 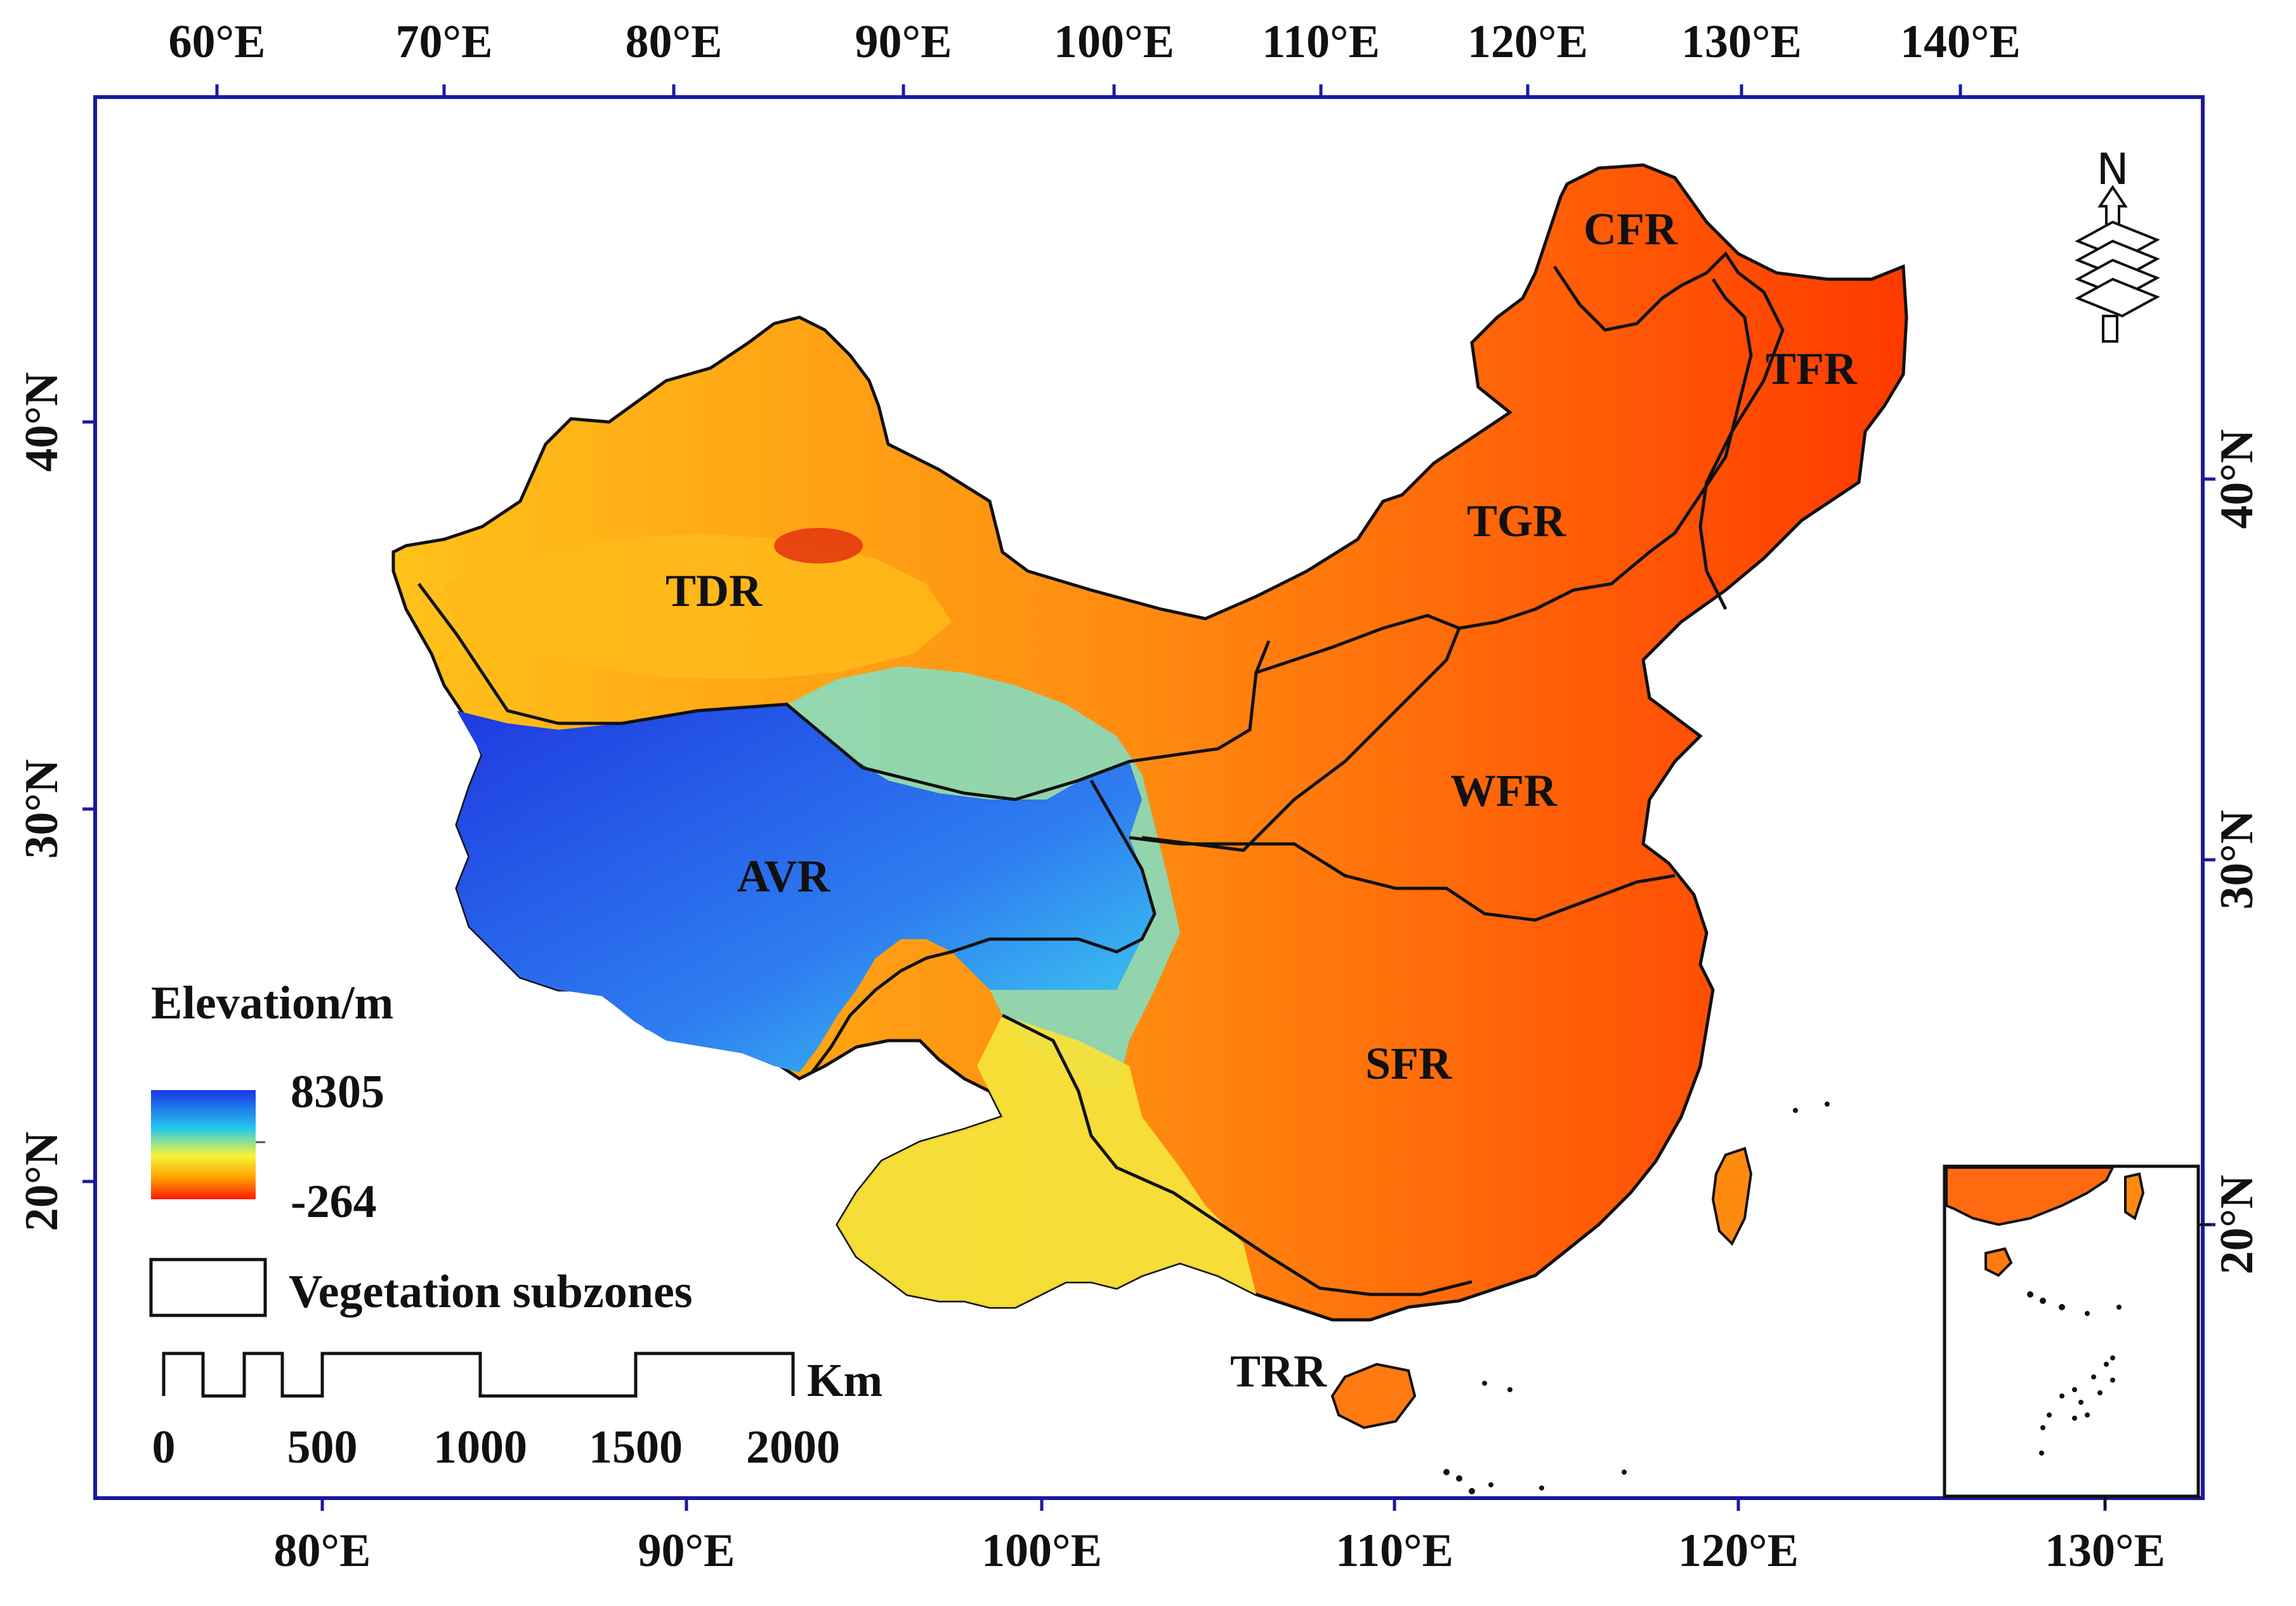 What do you see at coordinates (2134, 1196) in the screenshot?
I see `inset-taiwan` at bounding box center [2134, 1196].